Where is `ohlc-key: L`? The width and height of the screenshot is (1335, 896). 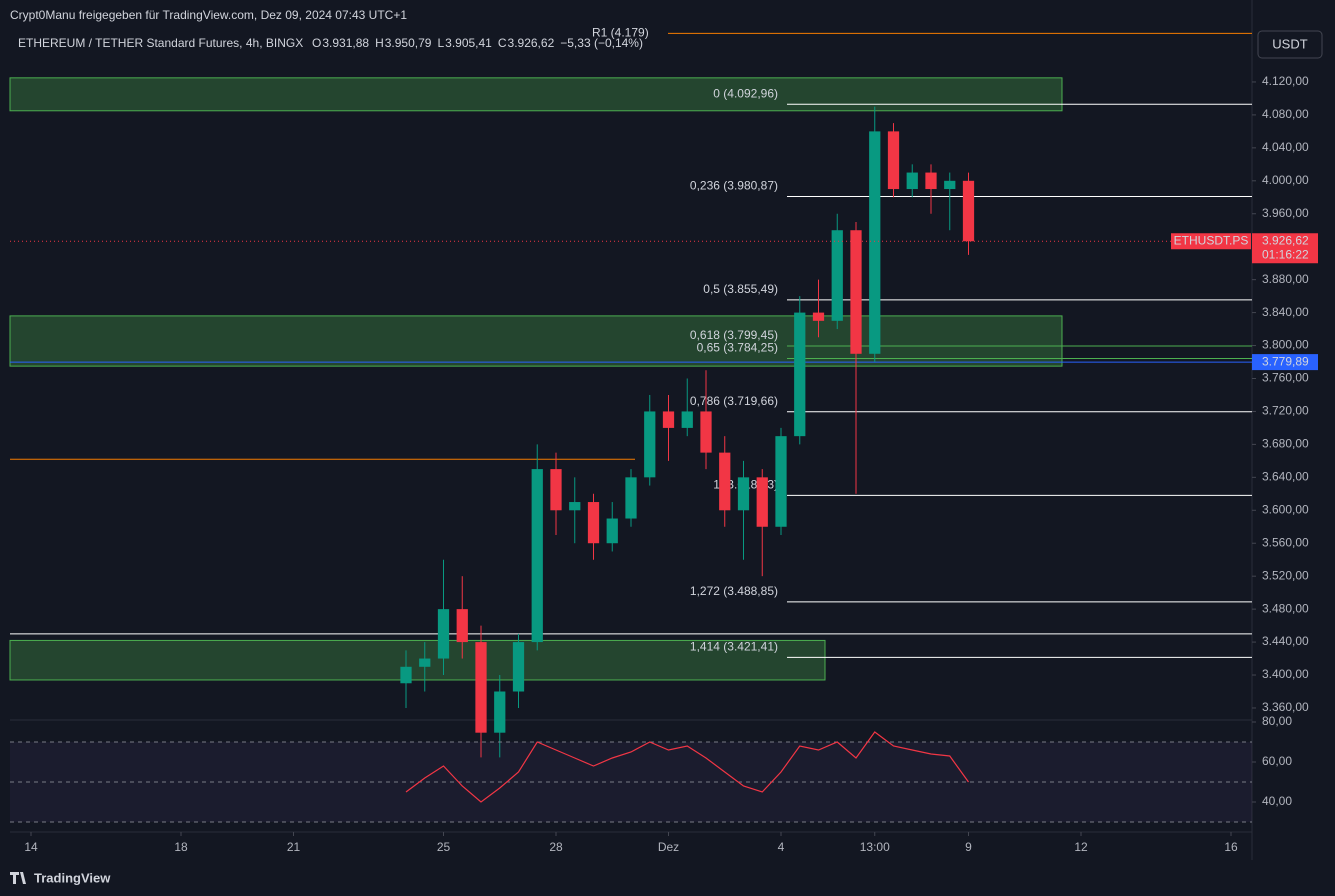 ohlc-key: L is located at coordinates (440, 43).